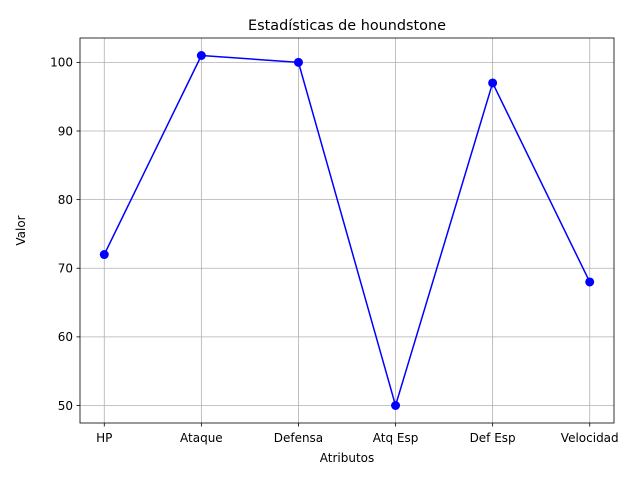 The image size is (640, 484). What do you see at coordinates (61, 63) in the screenshot?
I see `y-tick-label: 100` at bounding box center [61, 63].